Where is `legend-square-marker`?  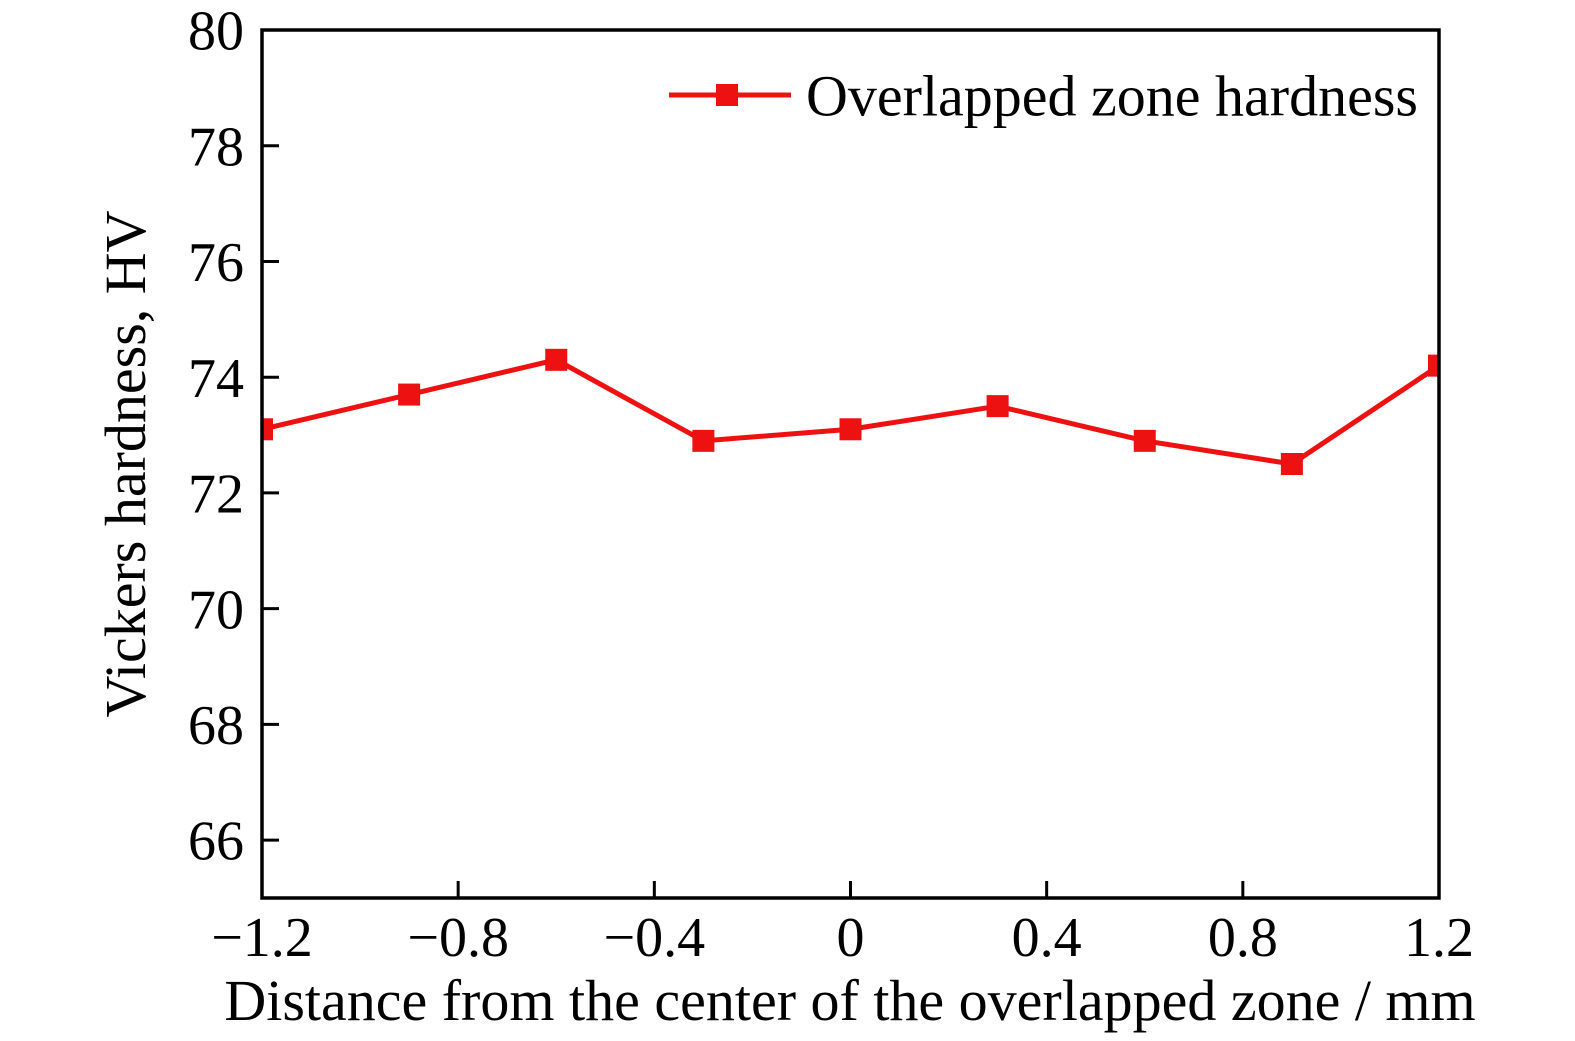
legend-square-marker is located at coordinates (727, 95).